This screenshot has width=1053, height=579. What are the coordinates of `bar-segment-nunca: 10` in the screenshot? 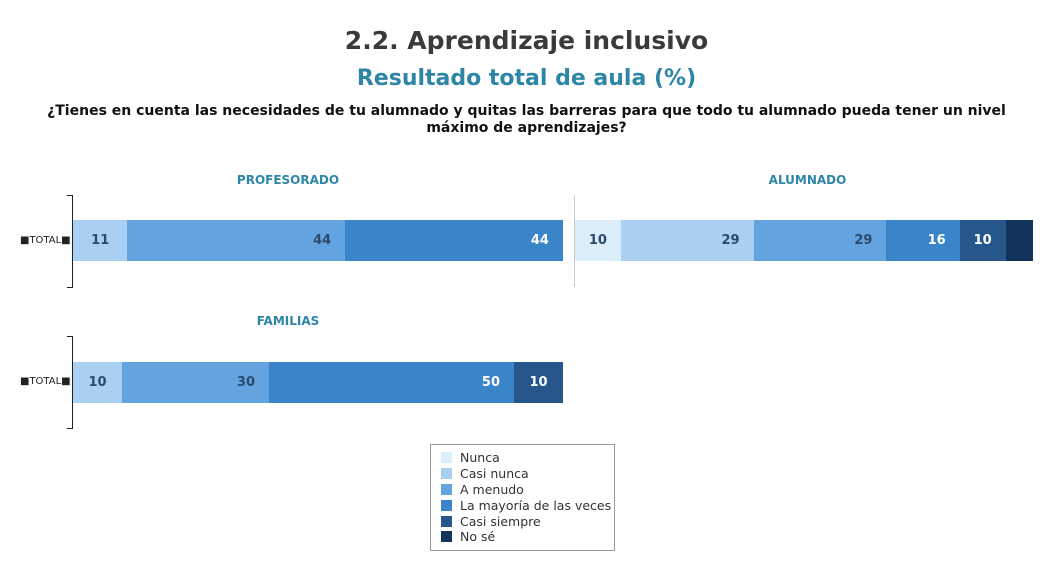 It's located at (598, 240).